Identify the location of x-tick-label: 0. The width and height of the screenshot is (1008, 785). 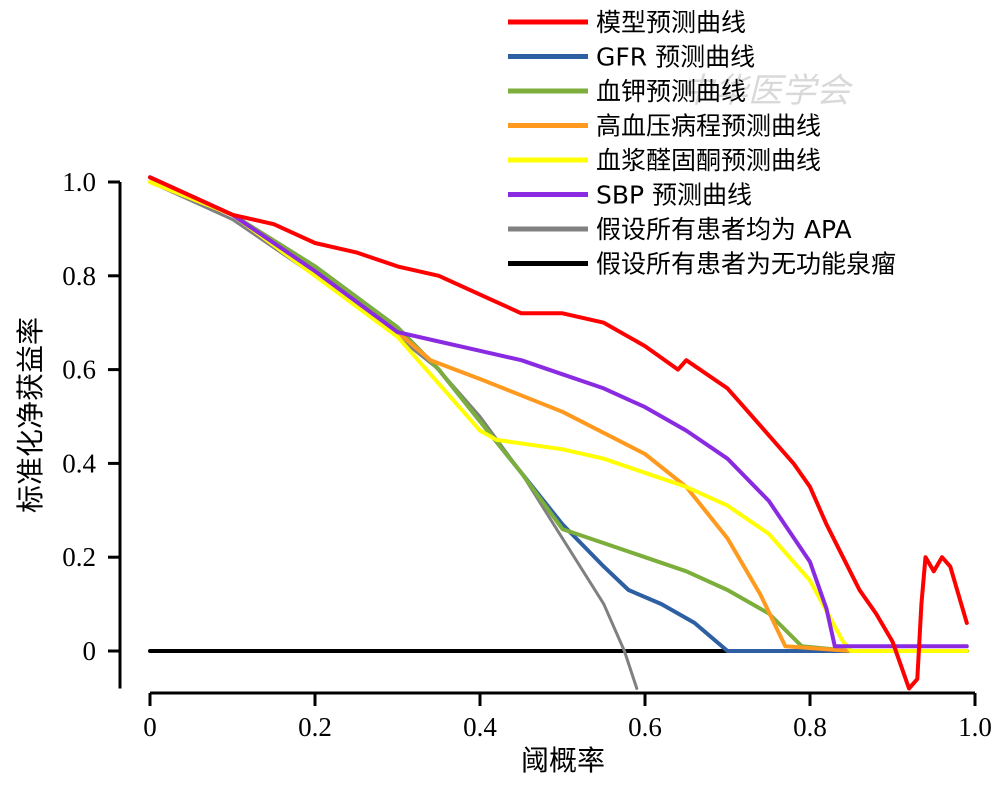
(150, 727).